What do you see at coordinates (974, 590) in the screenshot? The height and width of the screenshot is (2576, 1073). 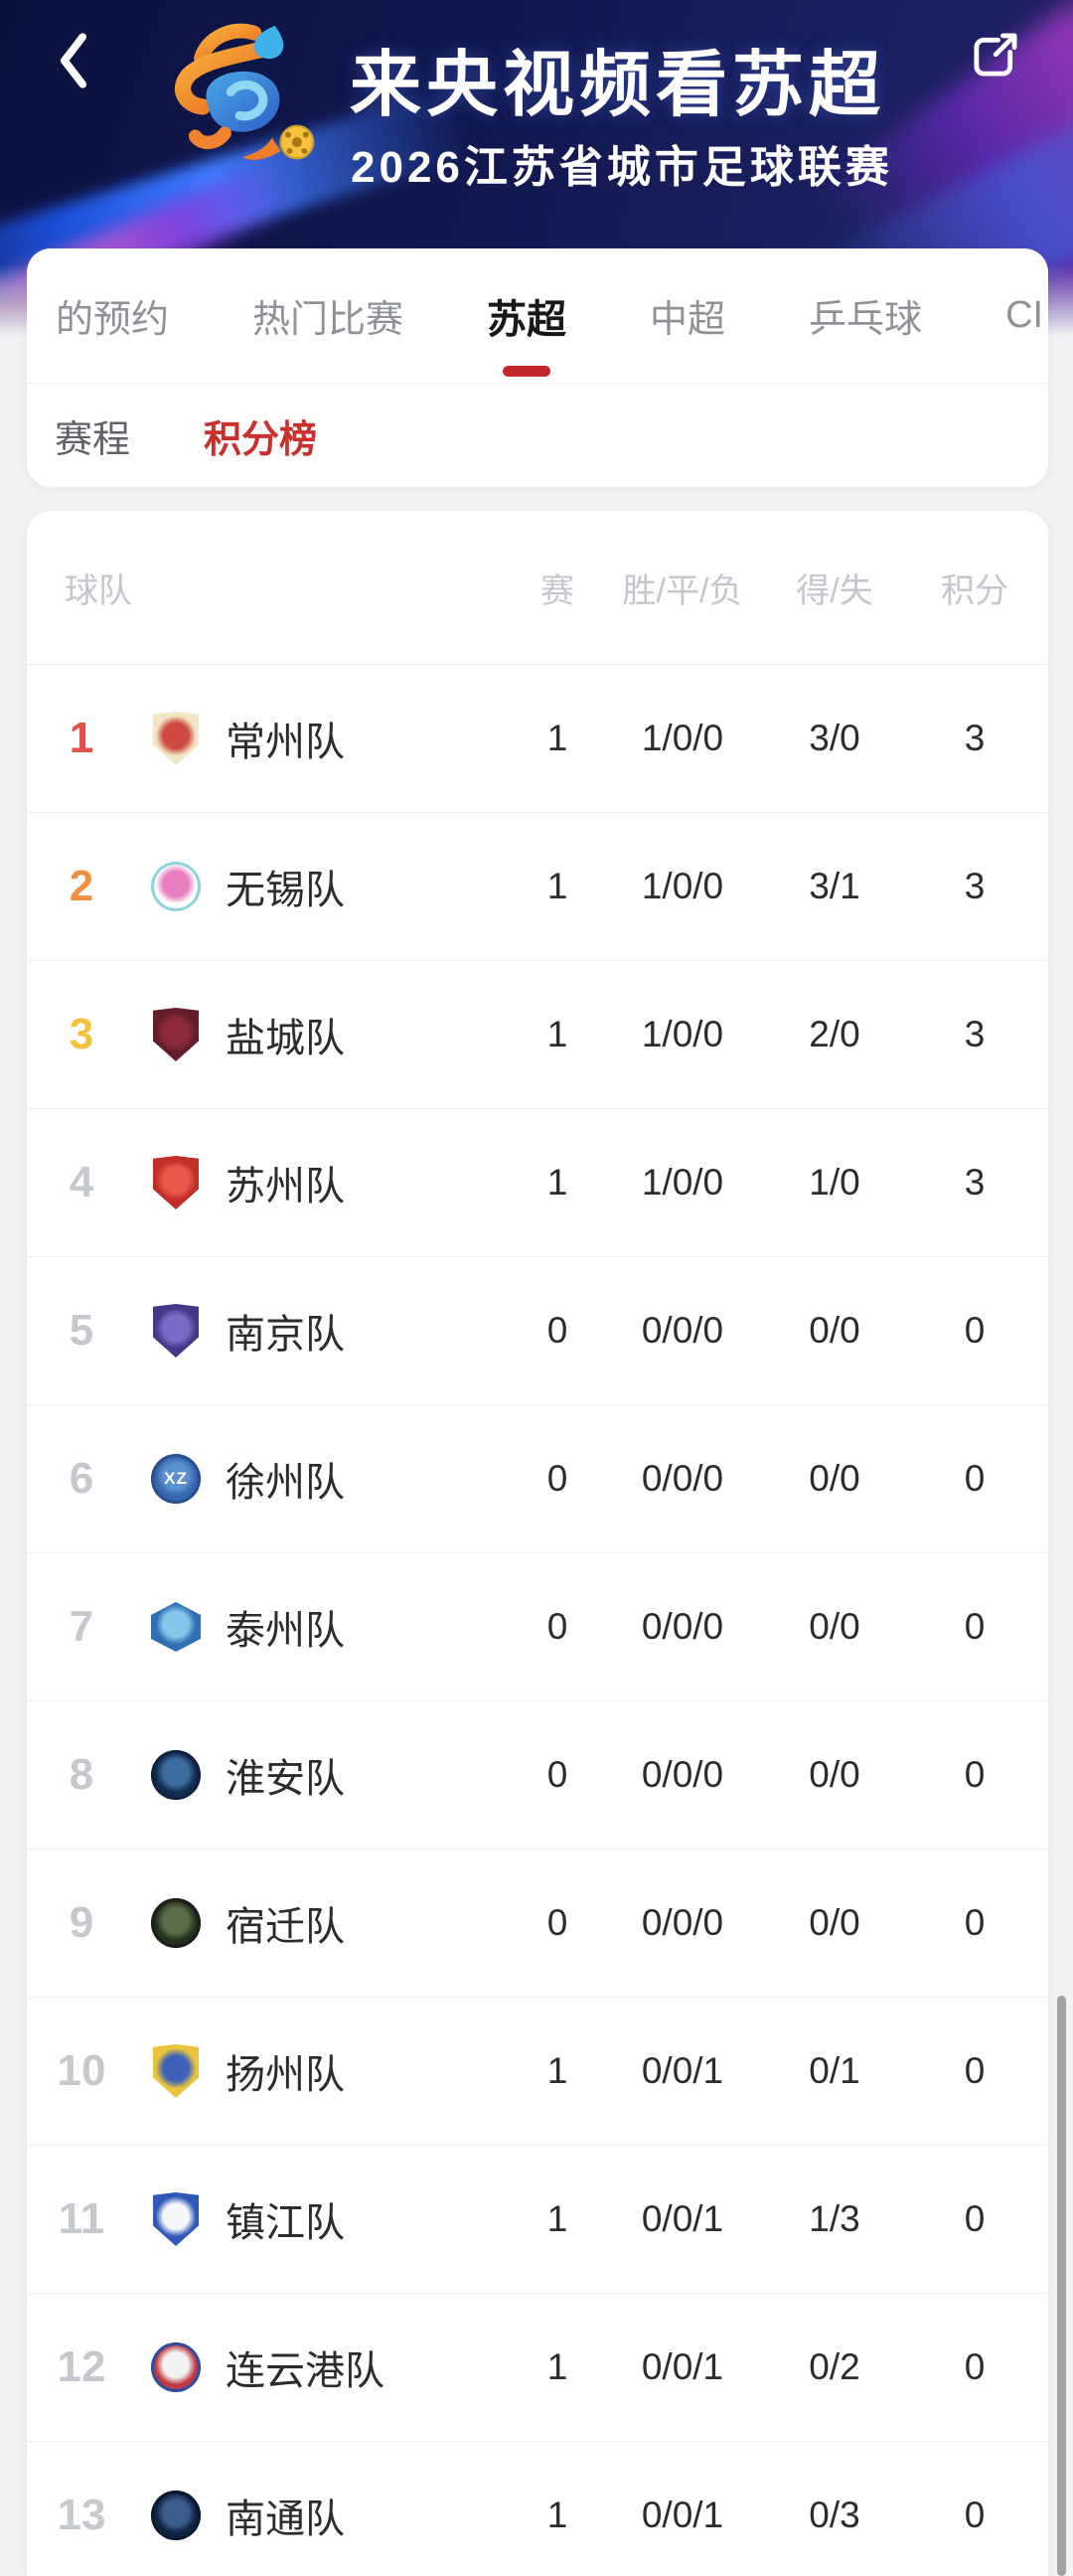 I see `column-header-points: 积分` at bounding box center [974, 590].